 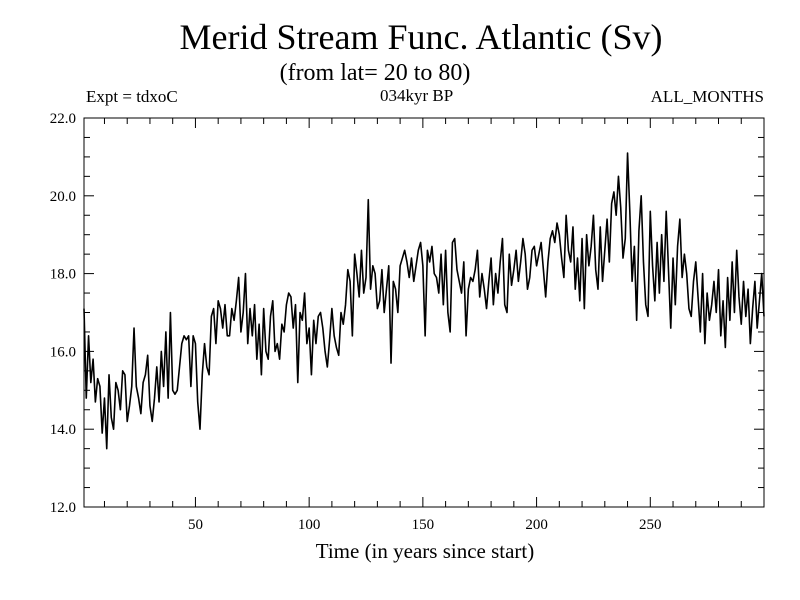 I want to click on y-tick-label: 14.0, so click(x=63, y=430).